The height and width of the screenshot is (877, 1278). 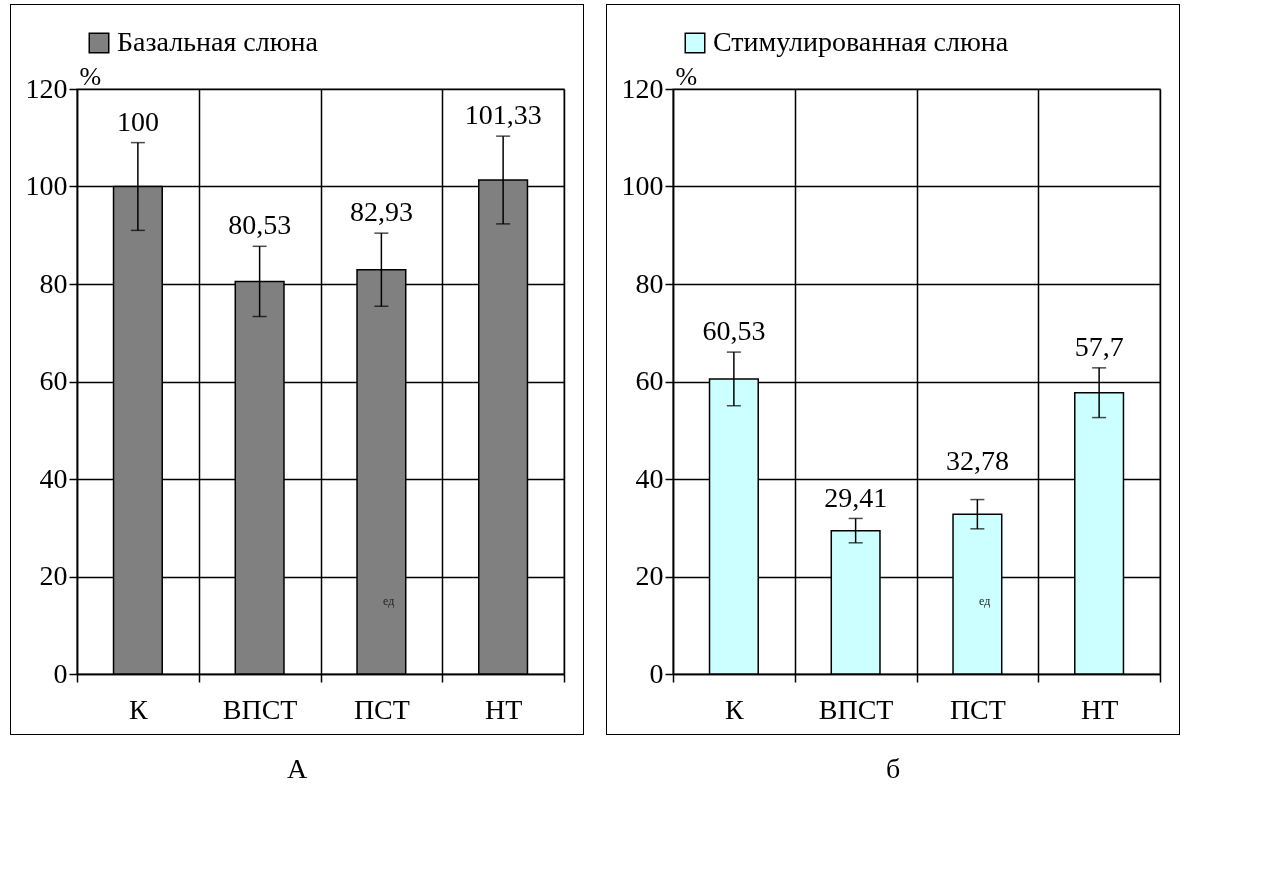 What do you see at coordinates (1099, 346) in the screenshot?
I see `data-label: 57,7` at bounding box center [1099, 346].